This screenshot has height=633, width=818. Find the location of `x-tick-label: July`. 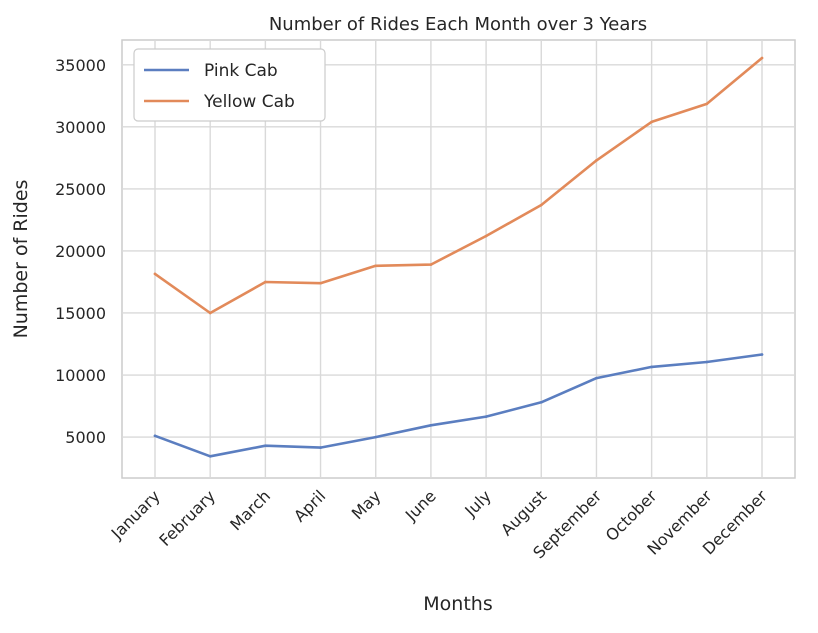

x-tick-label: July is located at coordinates (477, 503).